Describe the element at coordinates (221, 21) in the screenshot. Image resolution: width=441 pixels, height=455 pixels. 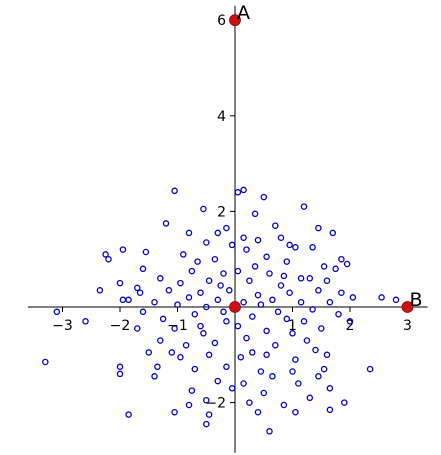
I see `y-tick-label: 6` at that location.